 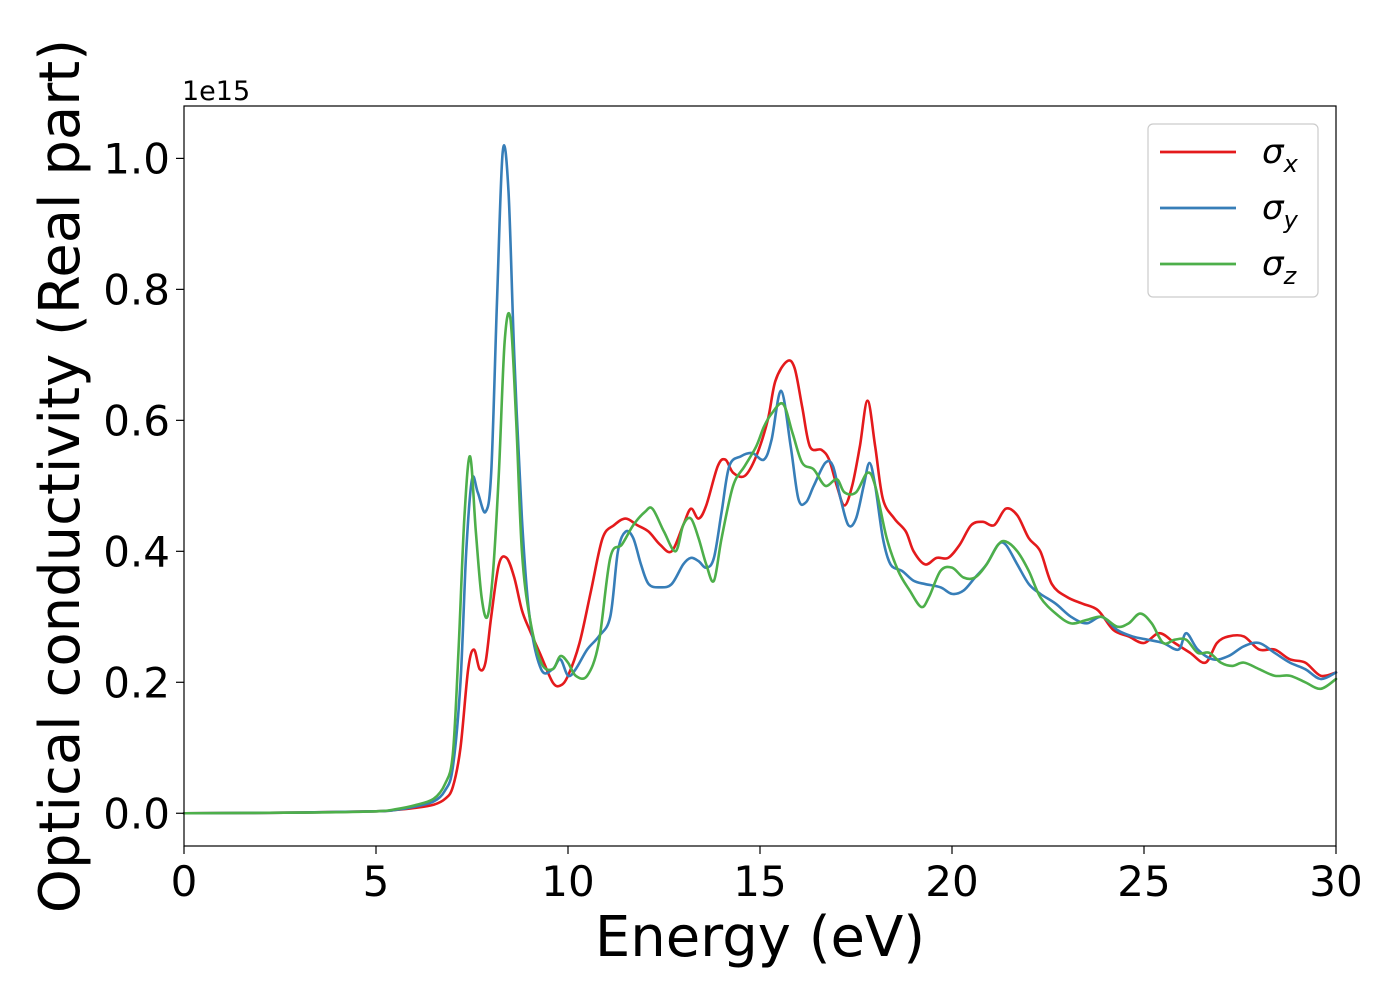 What do you see at coordinates (567, 881) in the screenshot?
I see `x-tick-label: 10` at bounding box center [567, 881].